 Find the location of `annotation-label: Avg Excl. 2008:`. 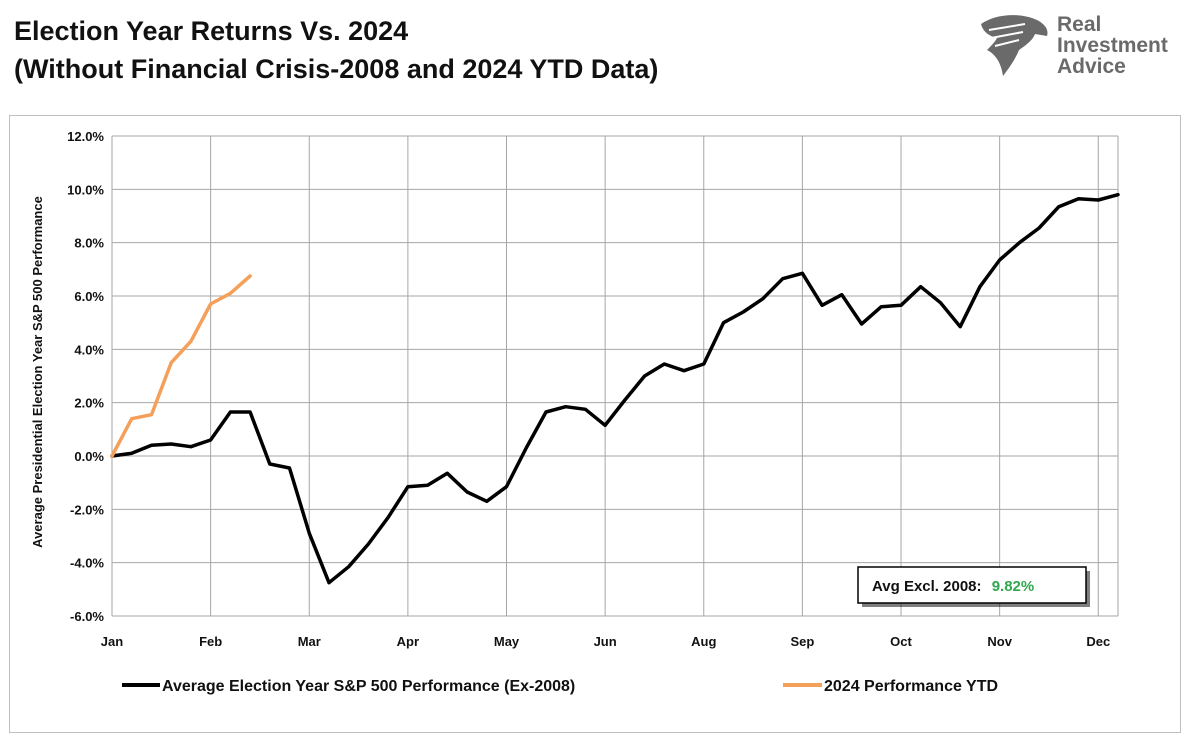

annotation-label: Avg Excl. 2008: is located at coordinates (927, 586).